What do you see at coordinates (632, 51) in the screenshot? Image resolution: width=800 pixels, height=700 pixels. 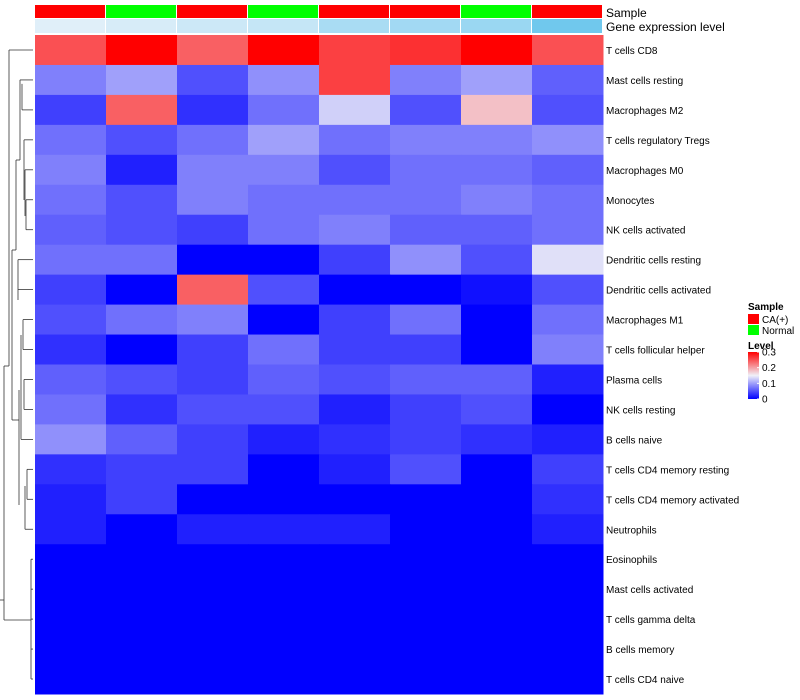 I see `row-label: T cells CD8` at bounding box center [632, 51].